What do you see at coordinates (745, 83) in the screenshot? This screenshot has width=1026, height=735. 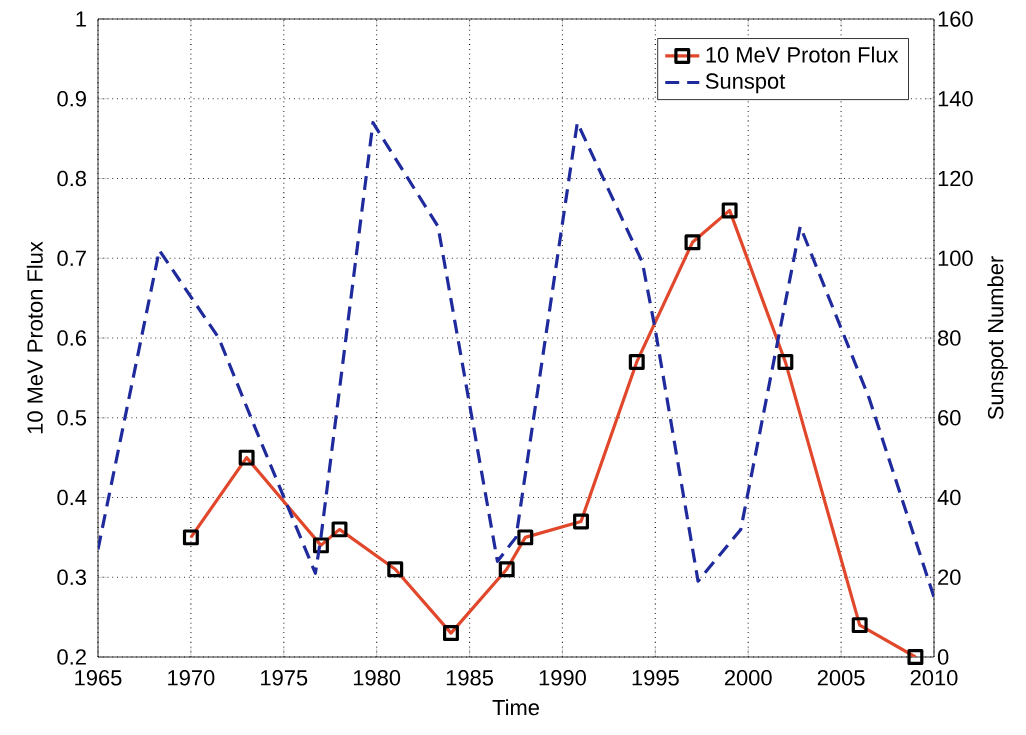 I see `legend-label: Sunspot` at bounding box center [745, 83].